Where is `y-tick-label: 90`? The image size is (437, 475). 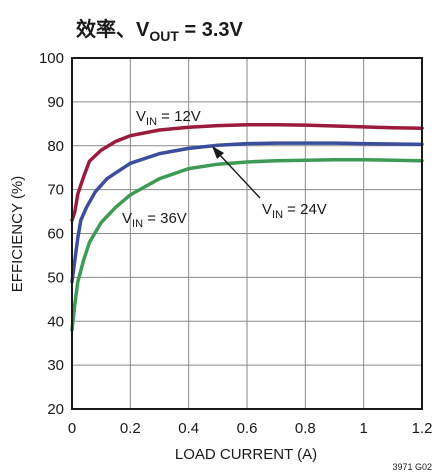 y-tick-label: 90 is located at coordinates (55, 102).